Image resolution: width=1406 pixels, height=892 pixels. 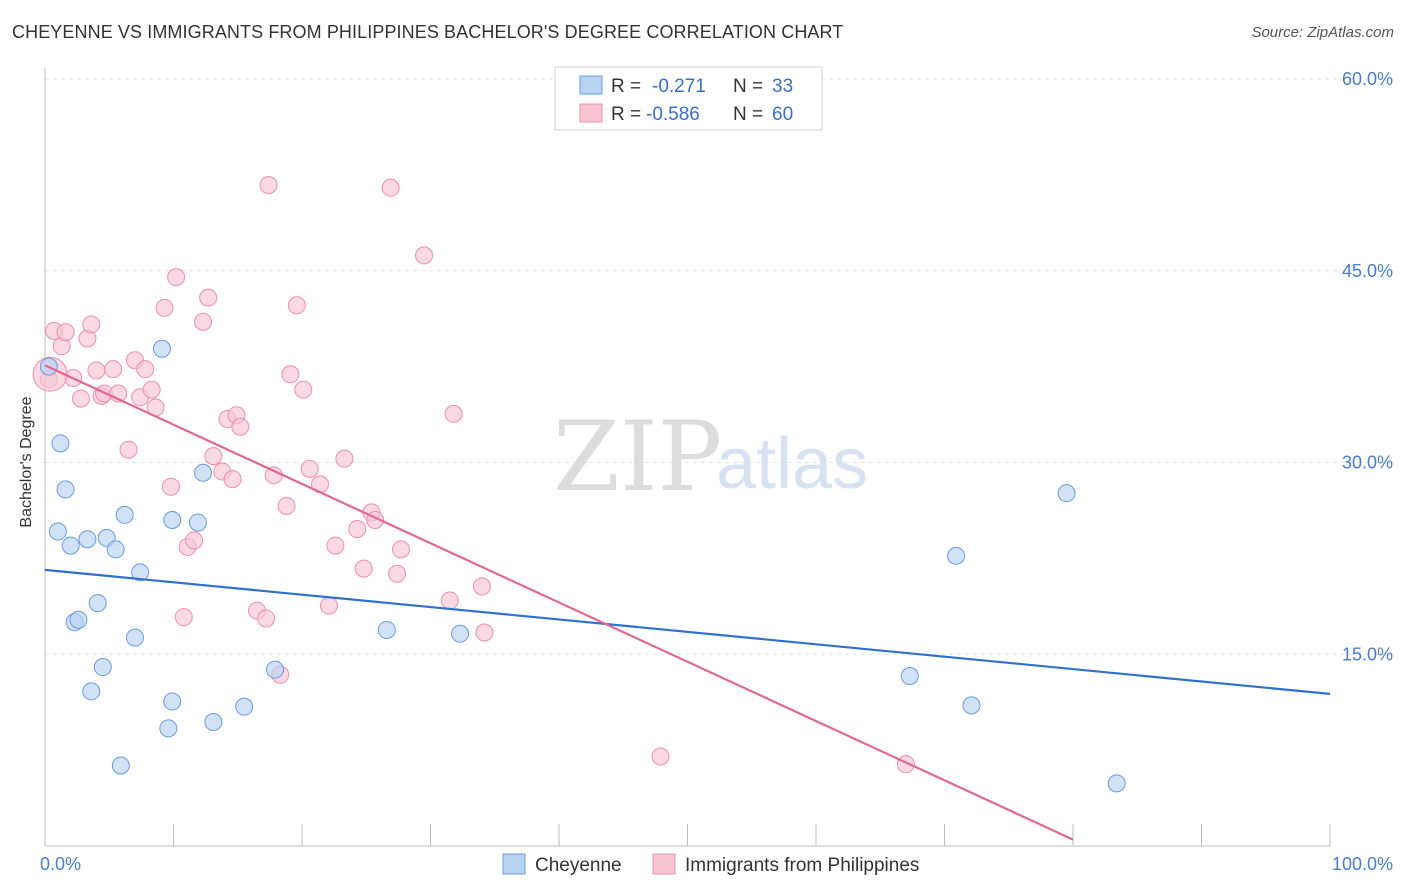 I want to click on correlation-legend: R = -0.271 N = 33 R = -0.586 N = 60, so click(x=688, y=98).